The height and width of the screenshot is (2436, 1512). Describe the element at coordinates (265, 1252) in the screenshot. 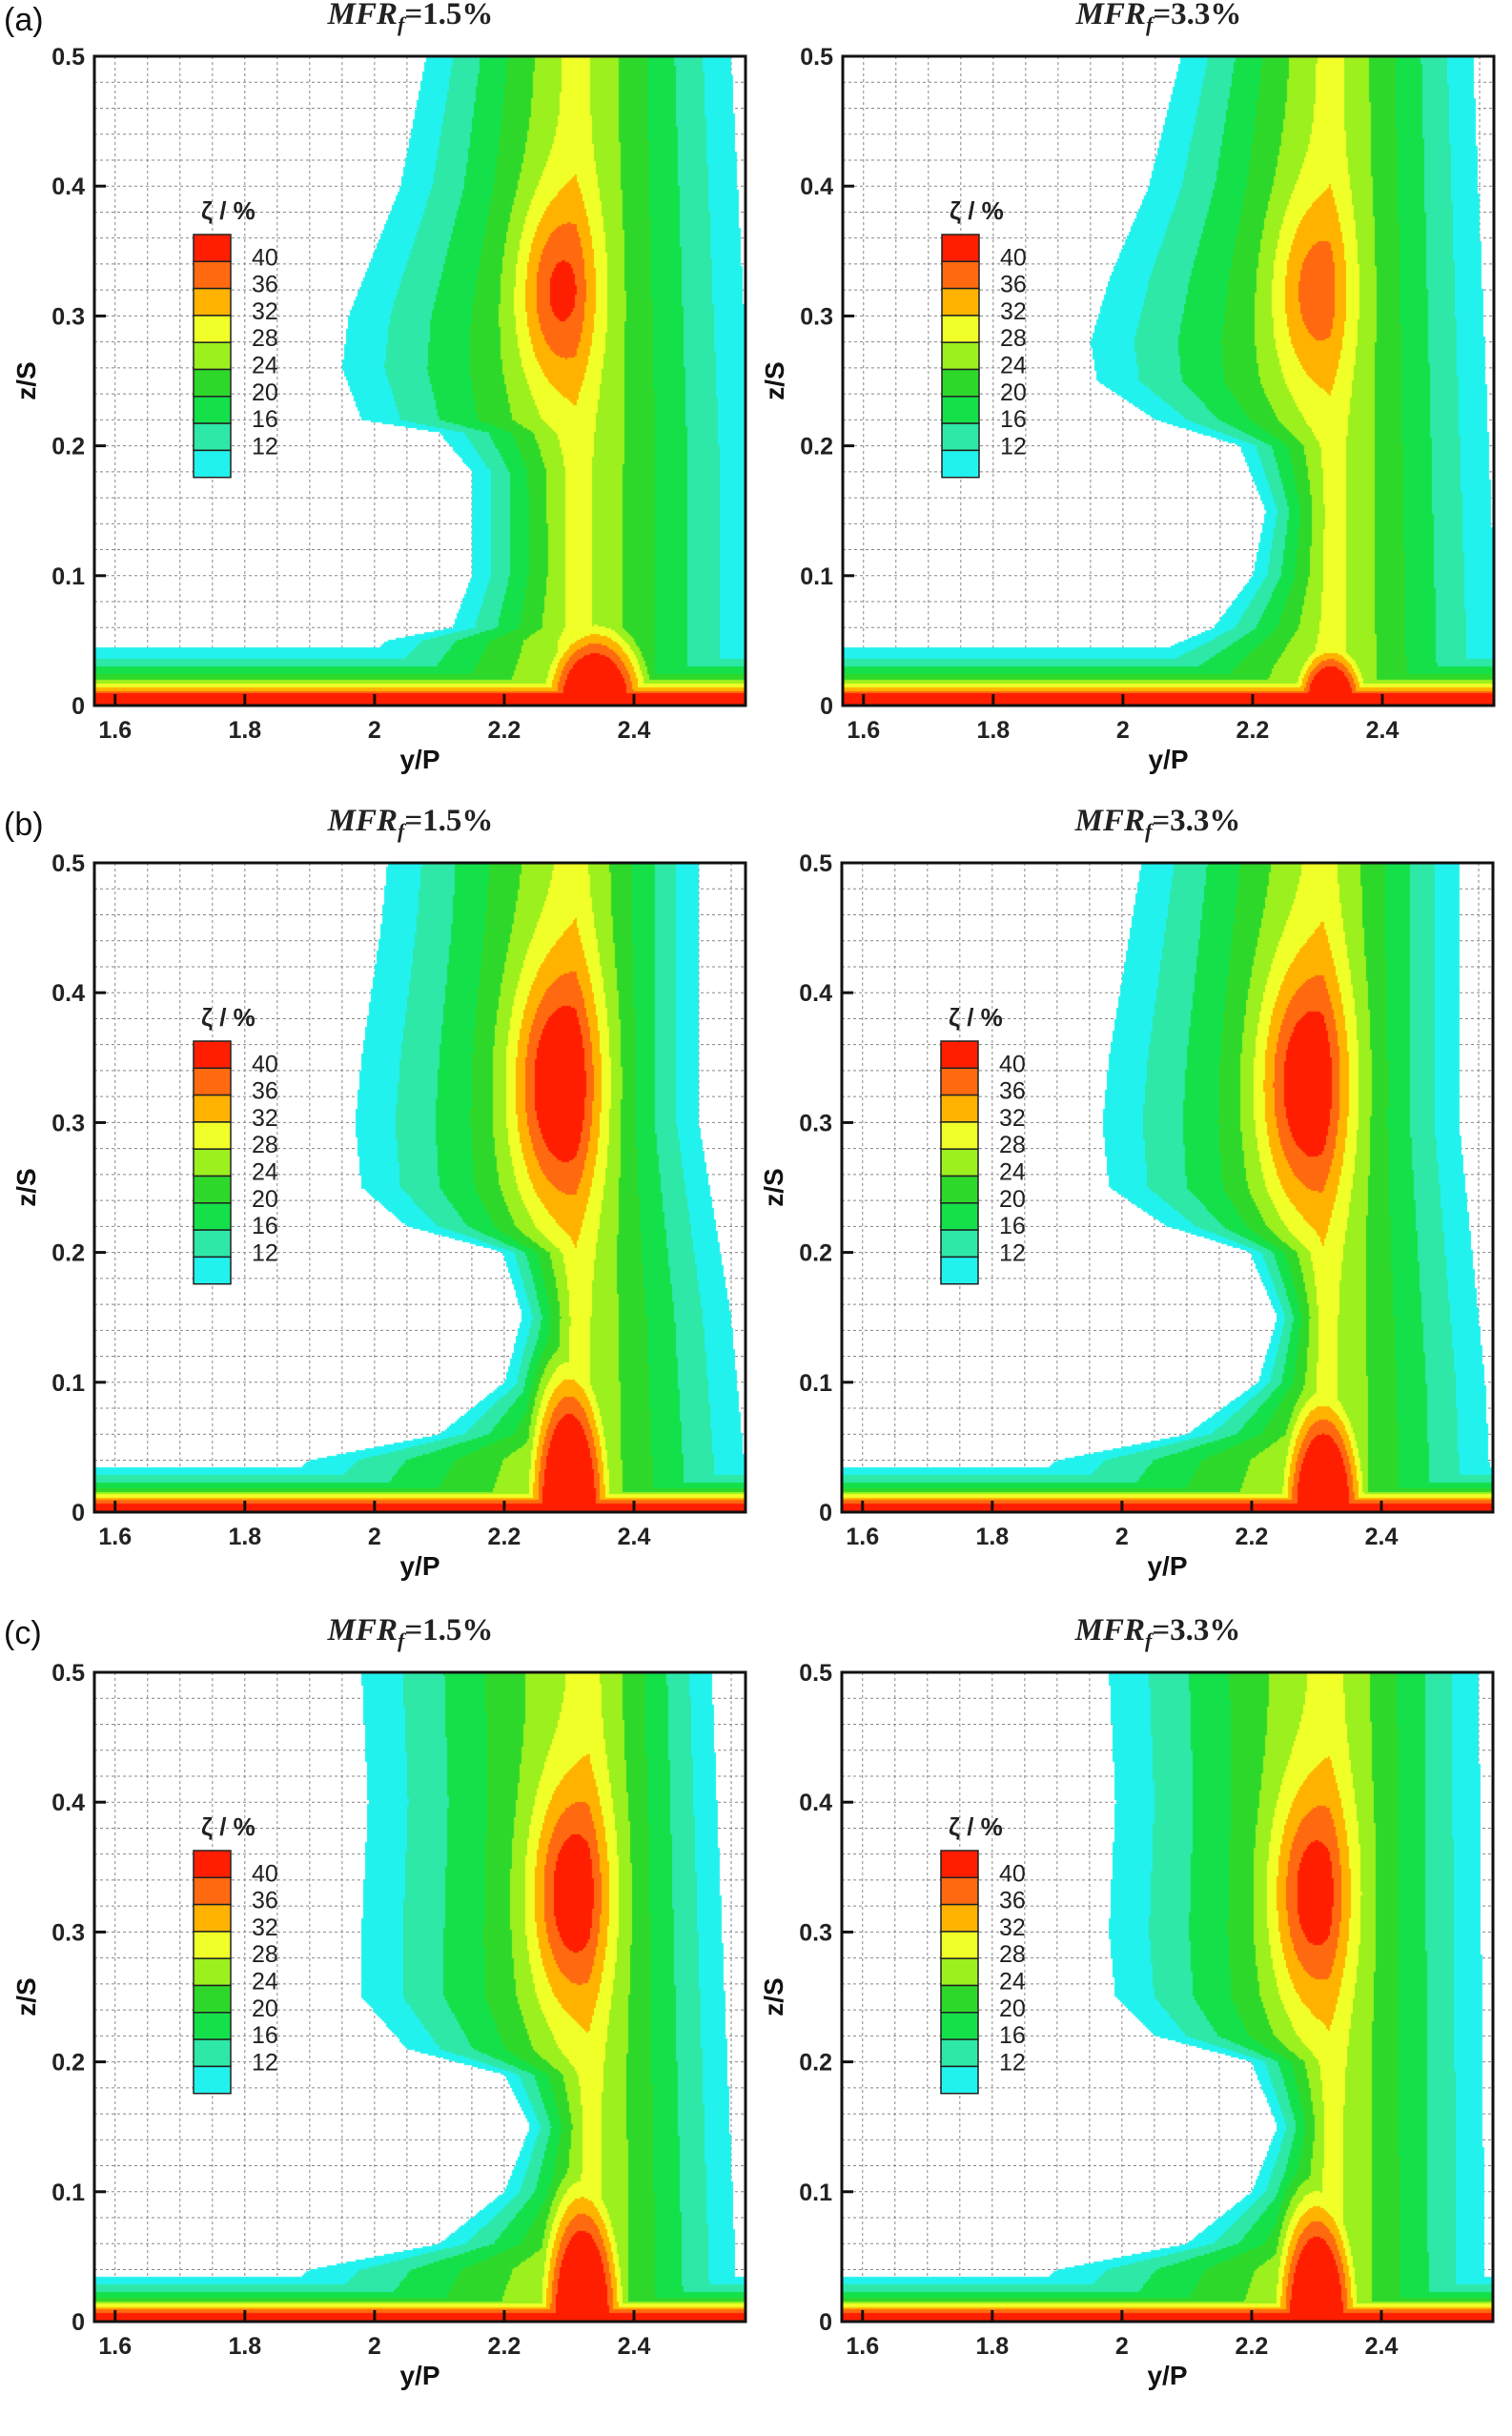

I see `legend-label: 12` at that location.